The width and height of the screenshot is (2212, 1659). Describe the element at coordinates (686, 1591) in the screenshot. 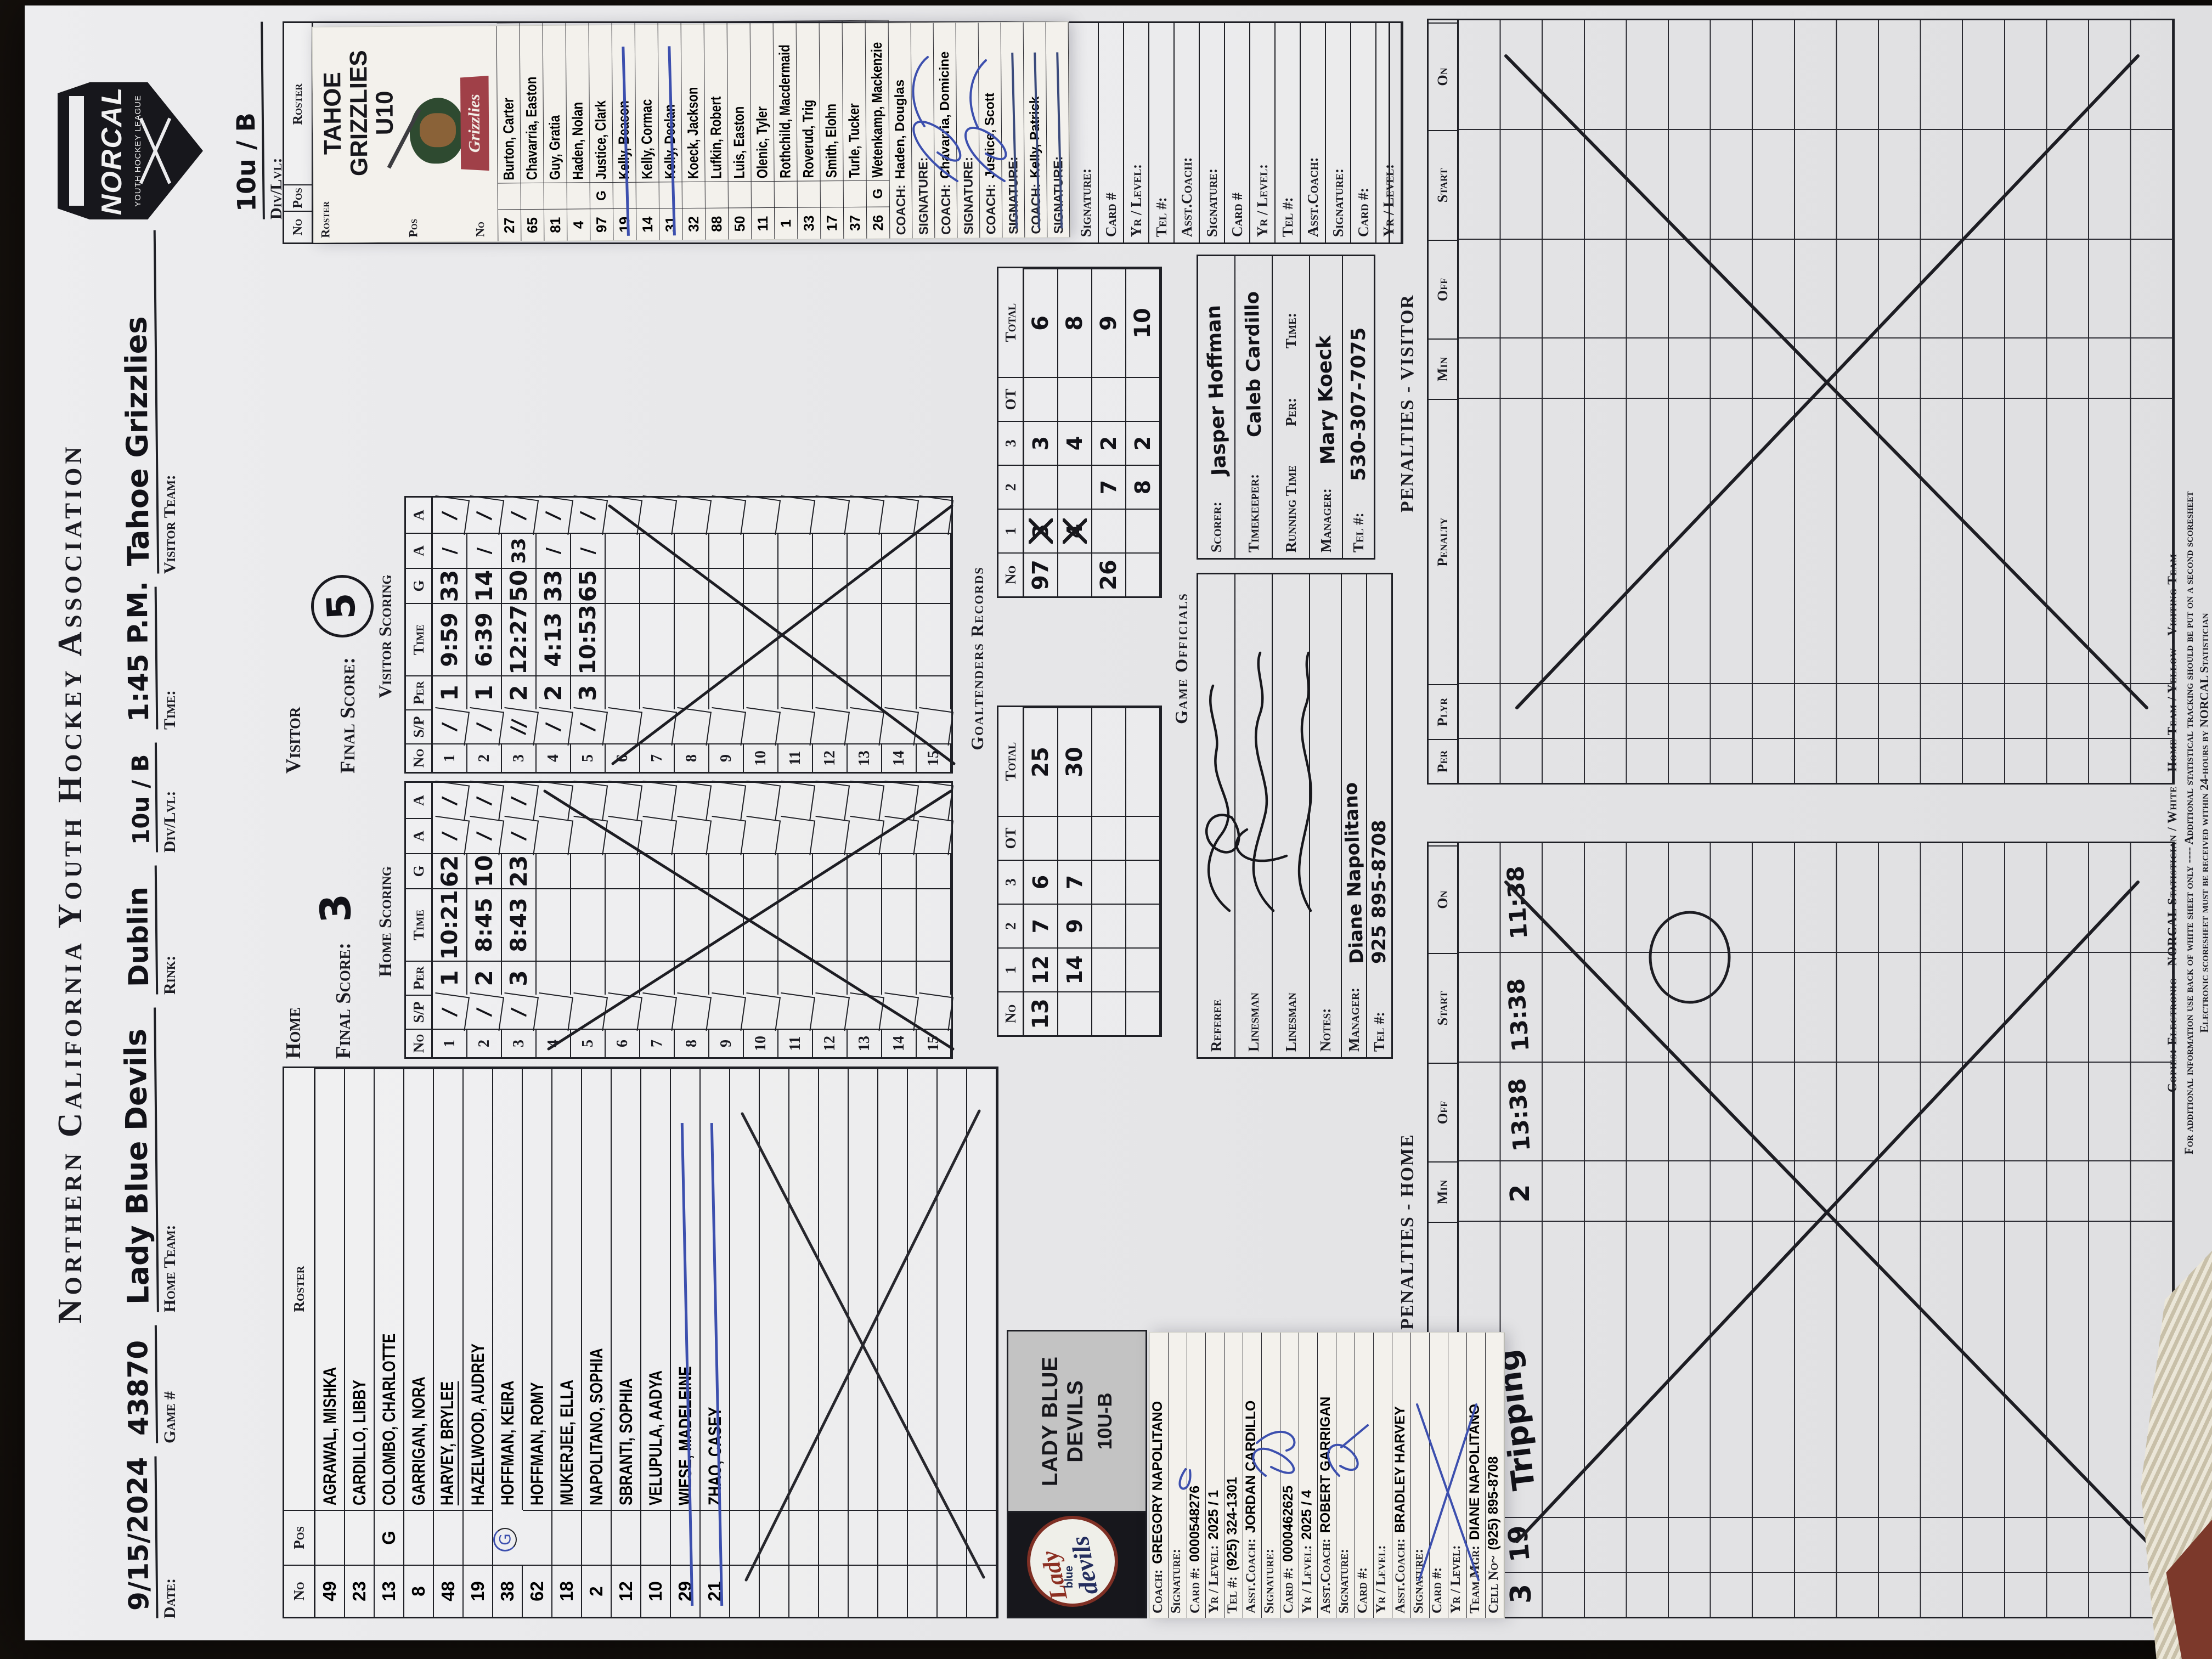

I see `player-number: 29` at that location.